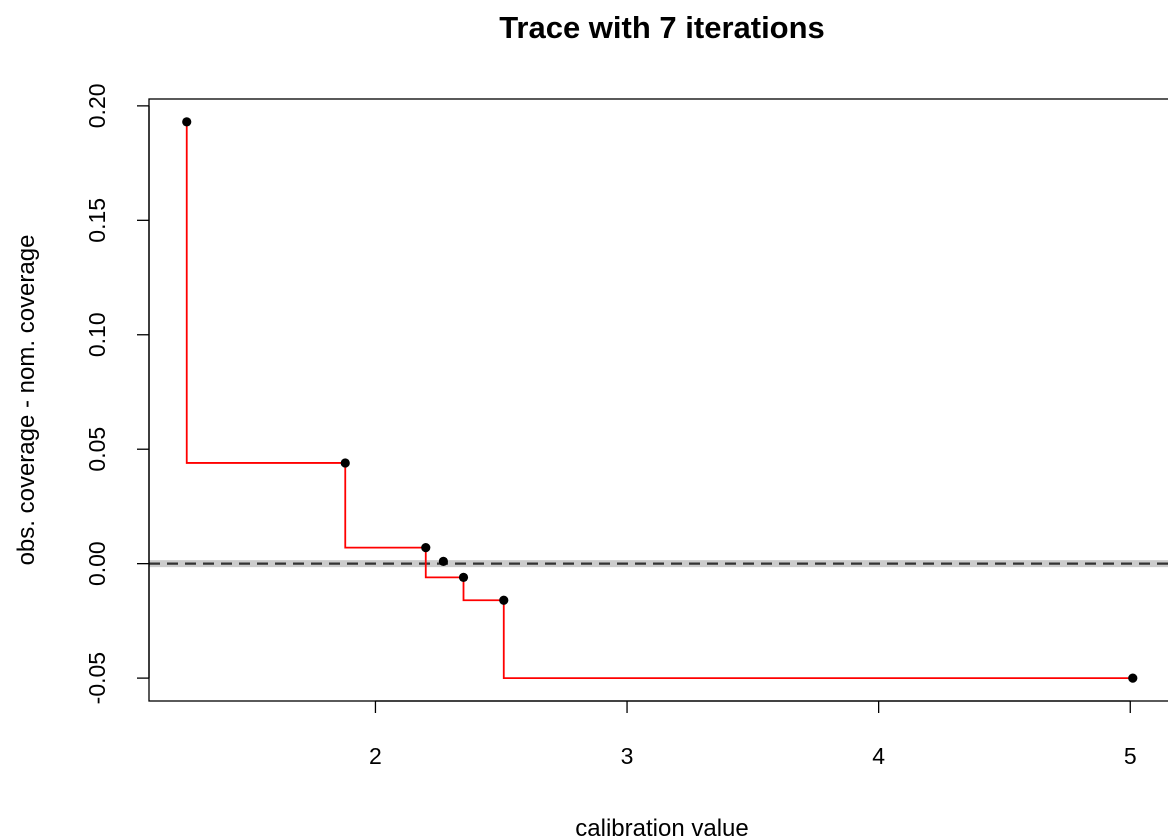 Image resolution: width=1168 pixels, height=840 pixels. Describe the element at coordinates (97, 449) in the screenshot. I see `y-tick-label-2: 0.05` at that location.